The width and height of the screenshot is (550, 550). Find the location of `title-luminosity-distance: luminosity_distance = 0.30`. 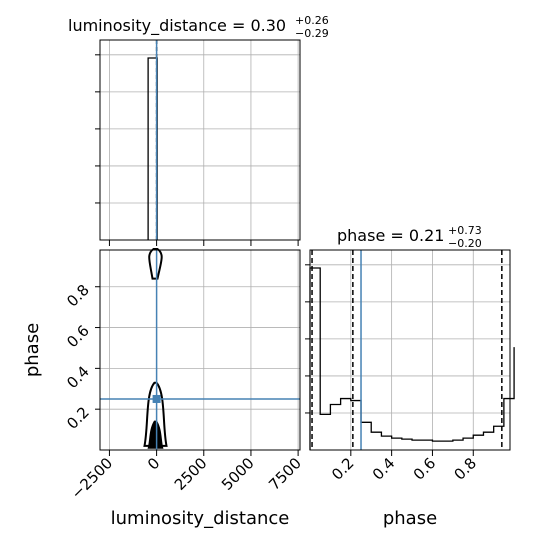

title-luminosity-distance: luminosity_distance = 0.30 is located at coordinates (177, 26).